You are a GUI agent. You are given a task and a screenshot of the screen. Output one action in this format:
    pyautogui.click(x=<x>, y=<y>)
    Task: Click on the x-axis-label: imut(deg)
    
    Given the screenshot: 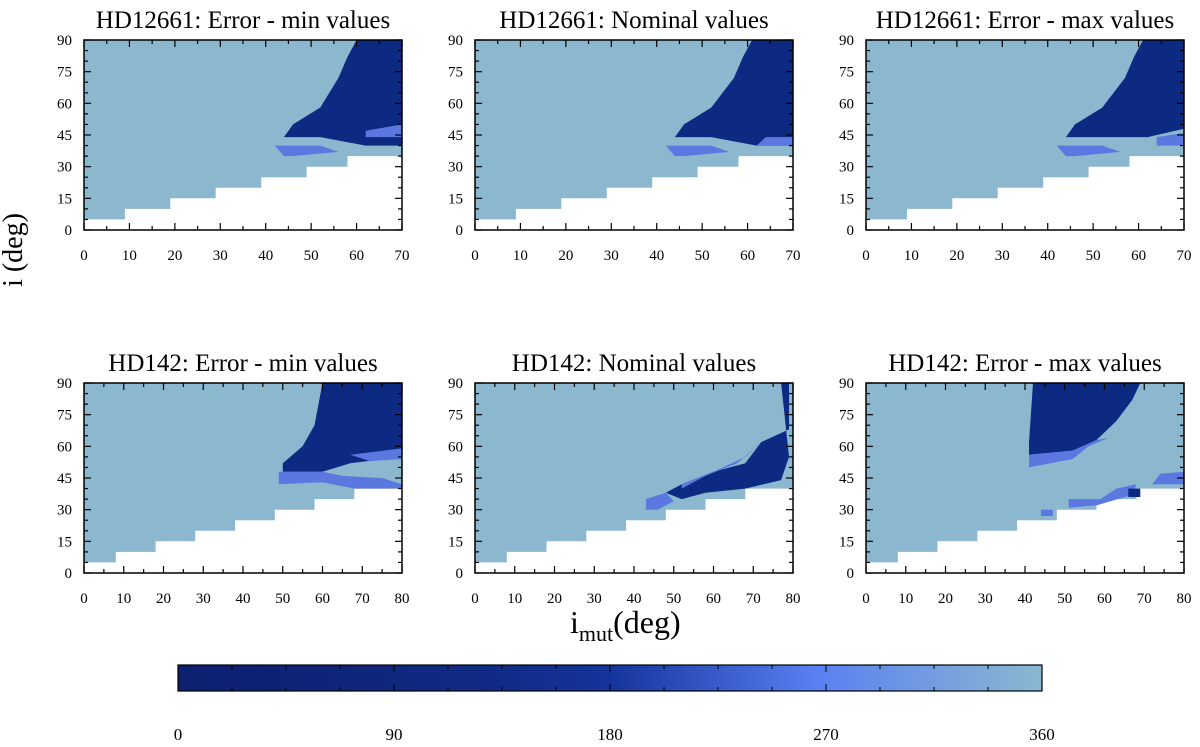 What is the action you would take?
    pyautogui.click(x=625, y=625)
    